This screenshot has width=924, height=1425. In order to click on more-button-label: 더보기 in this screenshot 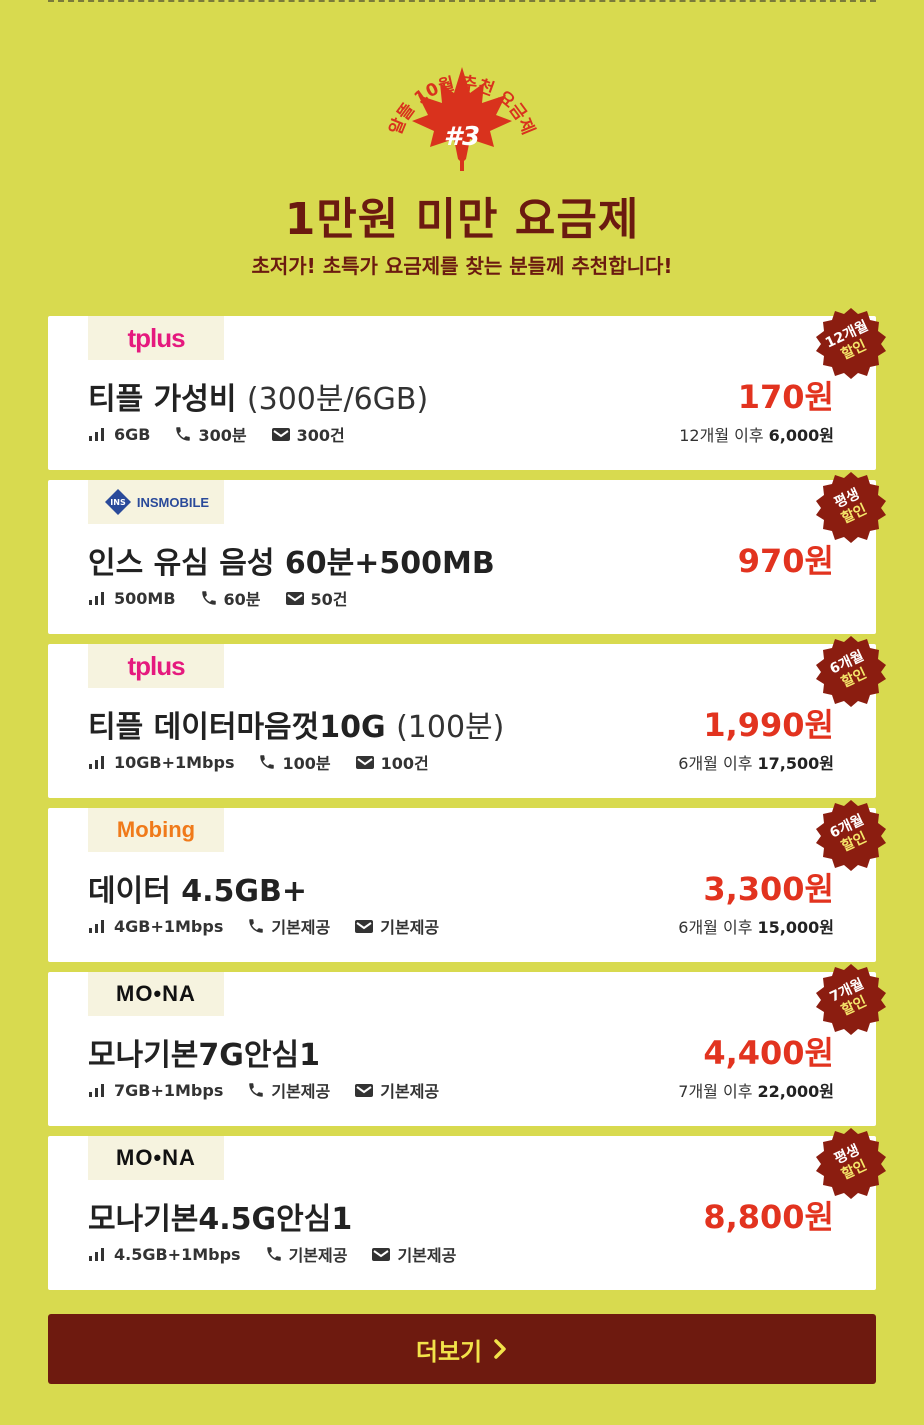, I will do `click(449, 1351)`.